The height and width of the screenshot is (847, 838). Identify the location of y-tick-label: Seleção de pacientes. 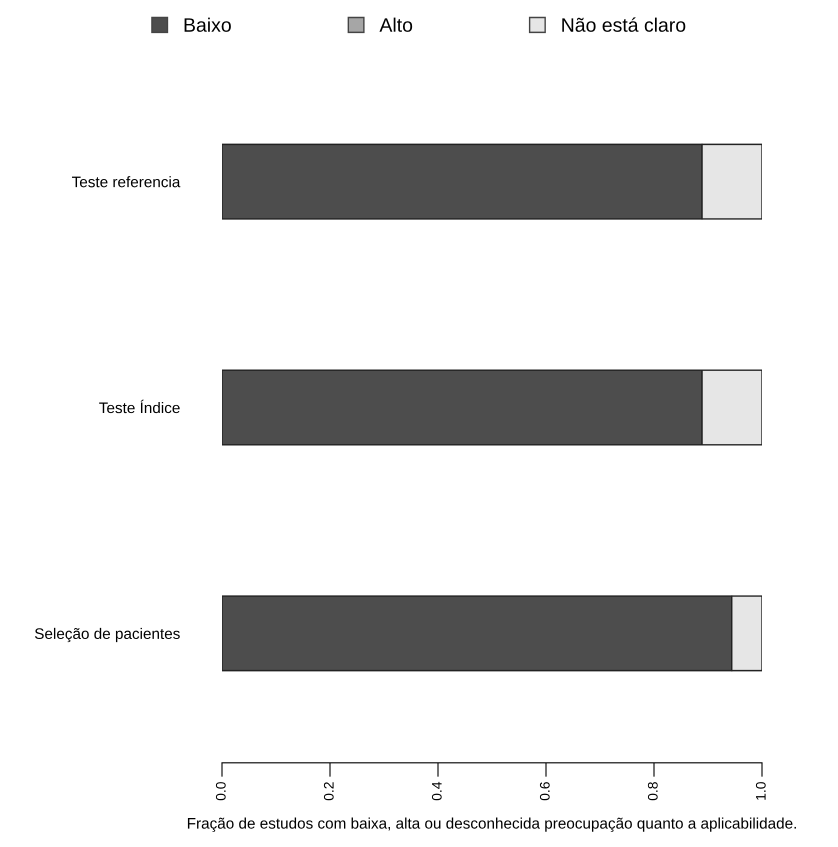
(107, 635).